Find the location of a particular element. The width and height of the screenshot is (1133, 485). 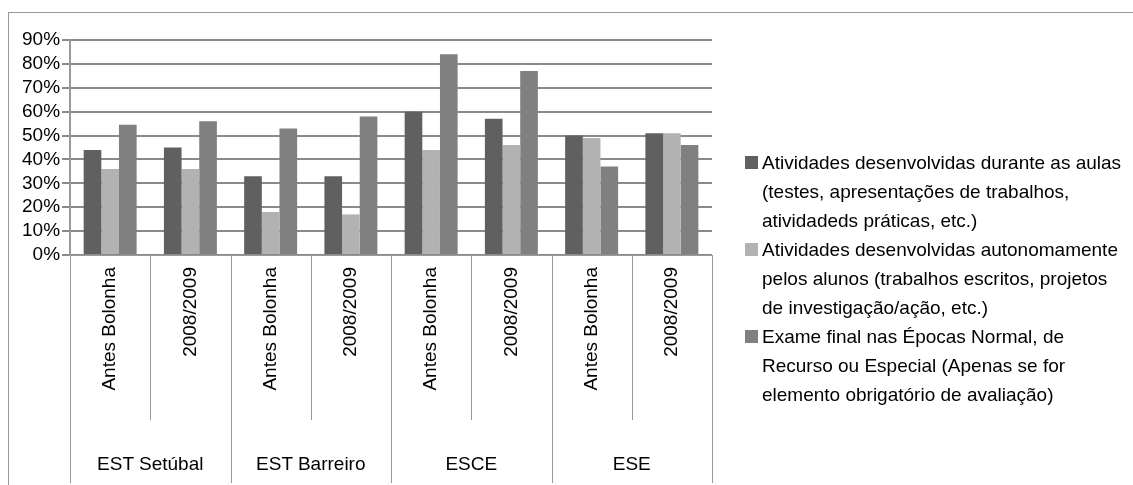

y-tick-label: 20% is located at coordinates (41, 206).